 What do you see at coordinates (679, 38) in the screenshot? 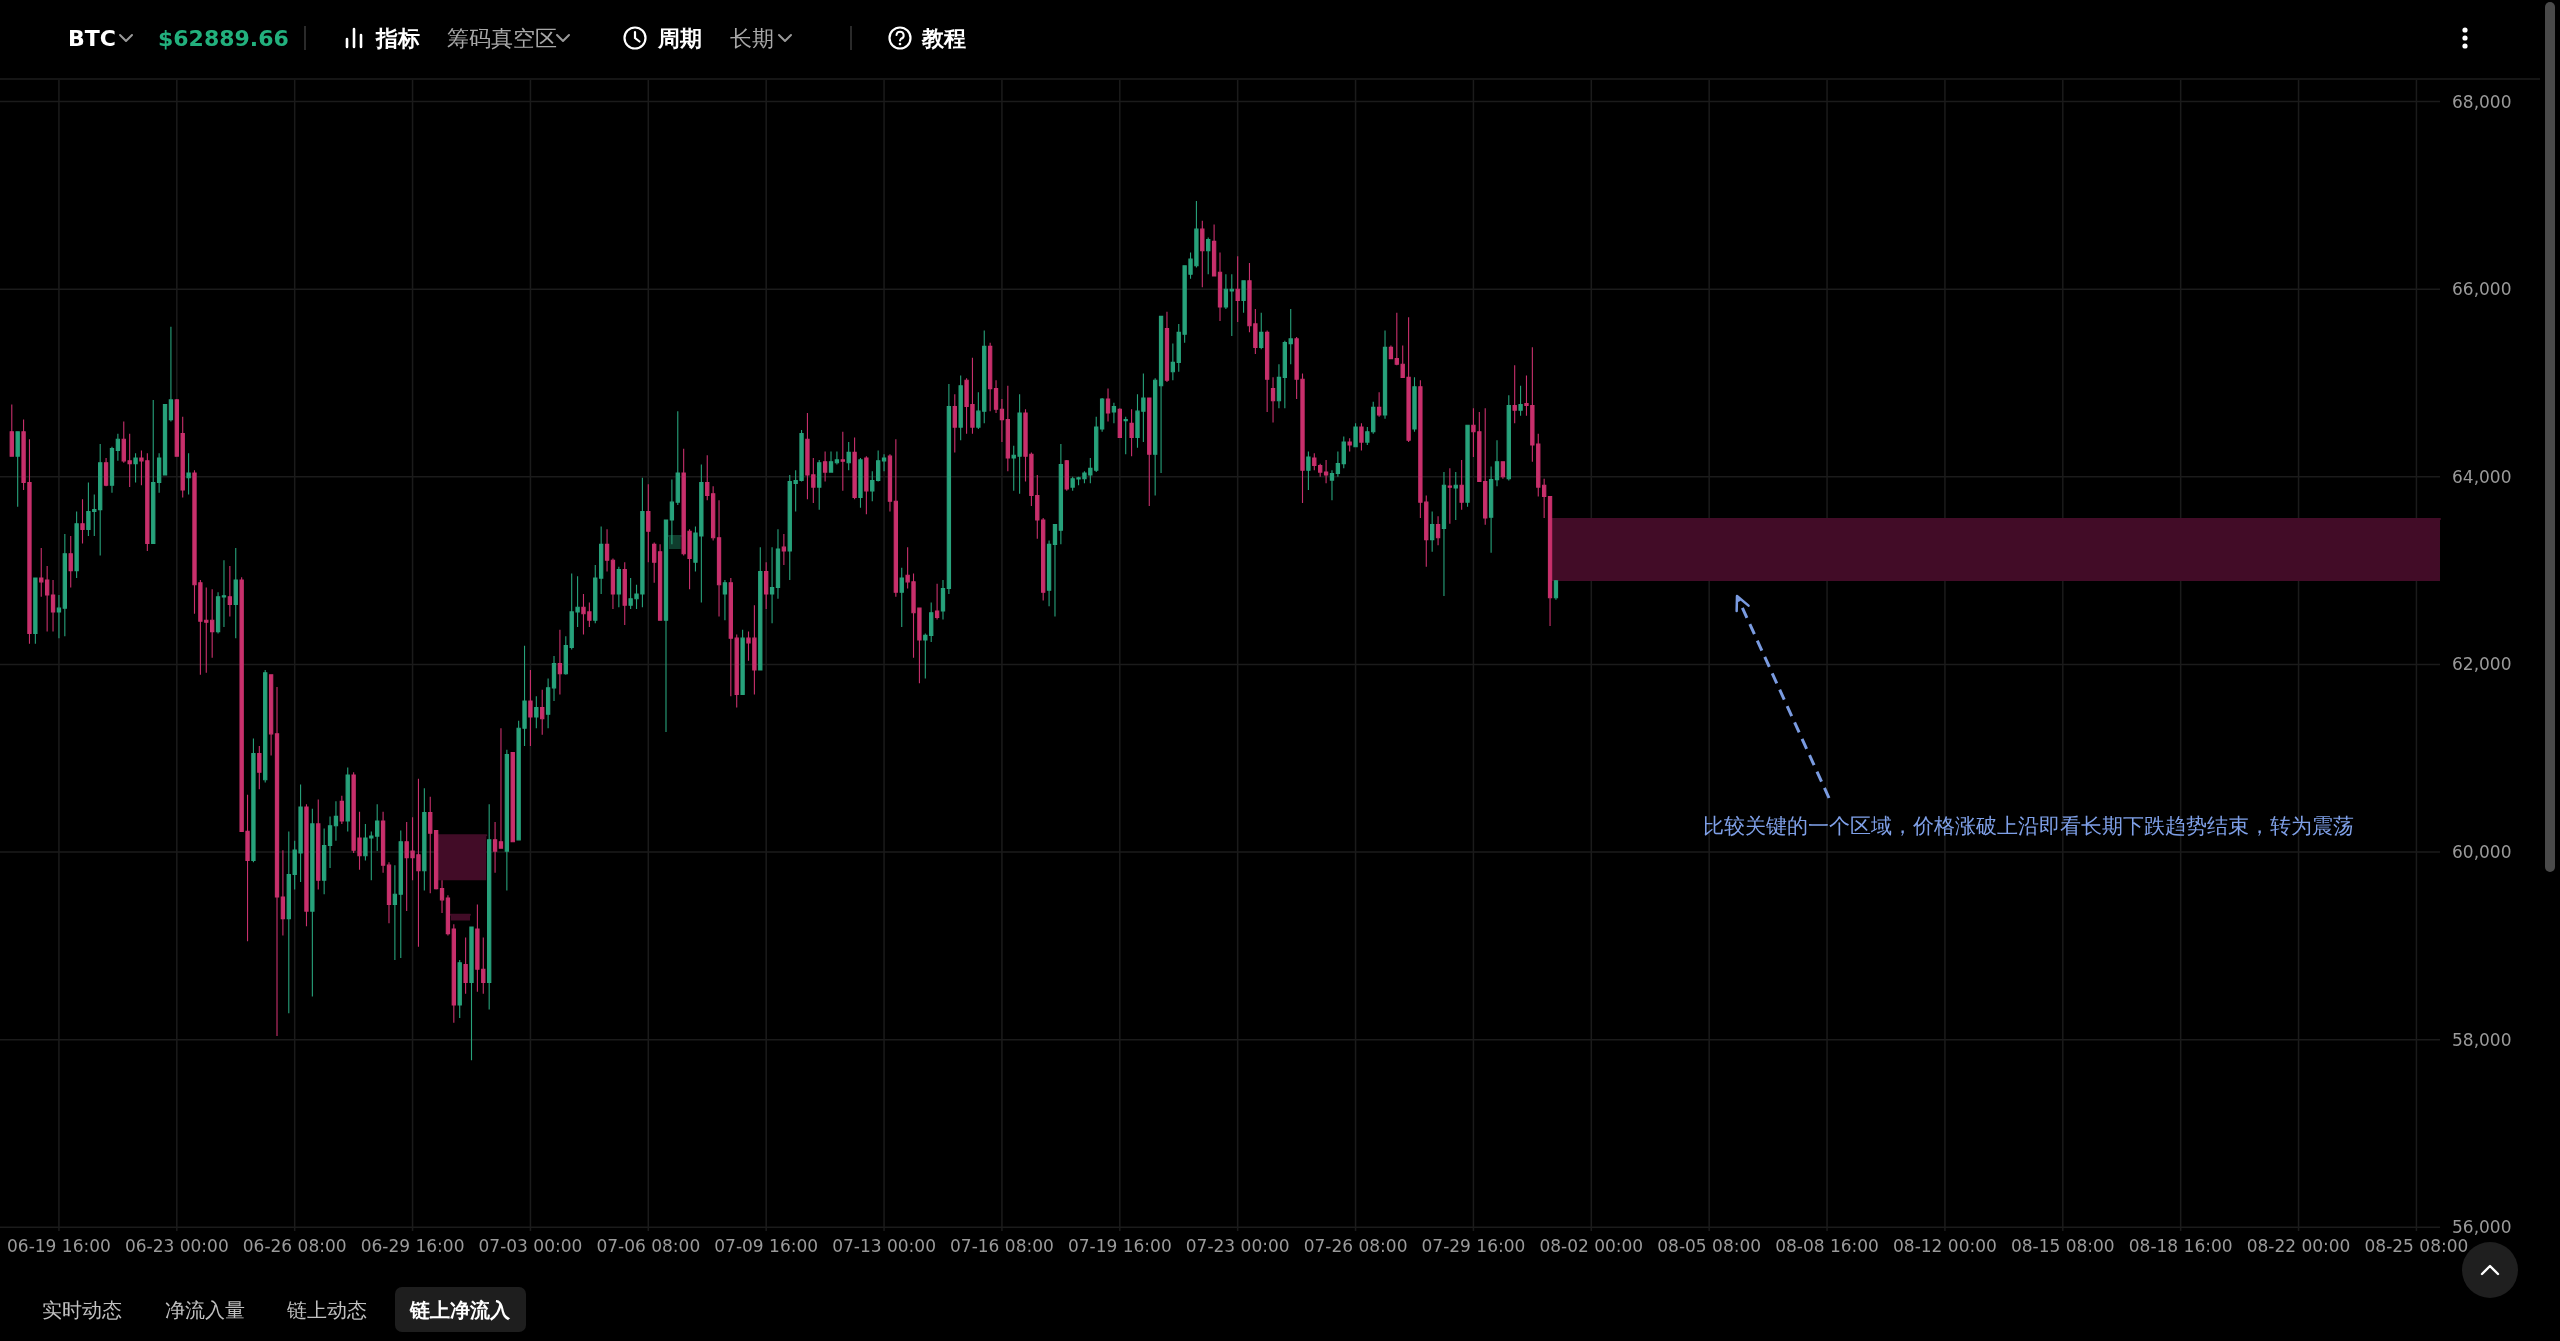
I see `text: 周期` at bounding box center [679, 38].